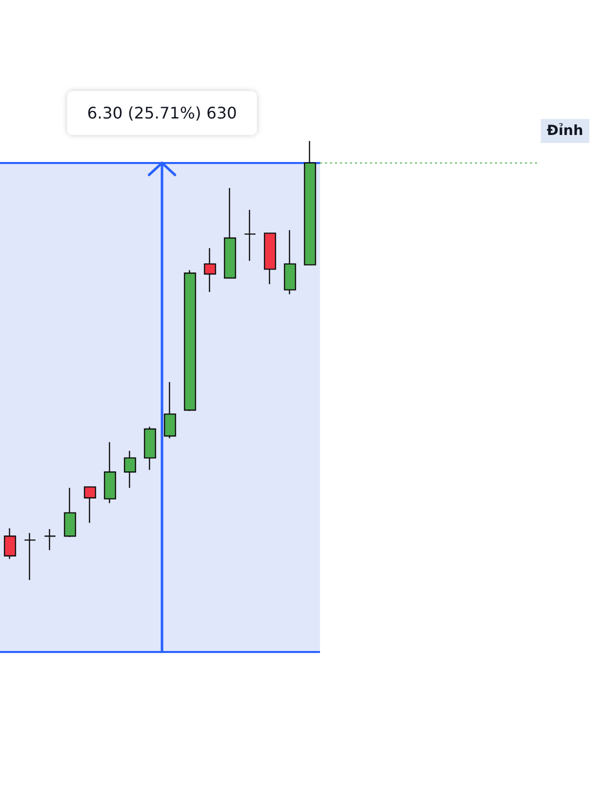 The image size is (600, 800). I want to click on text: 6.30 (25.71%) 630, so click(162, 112).